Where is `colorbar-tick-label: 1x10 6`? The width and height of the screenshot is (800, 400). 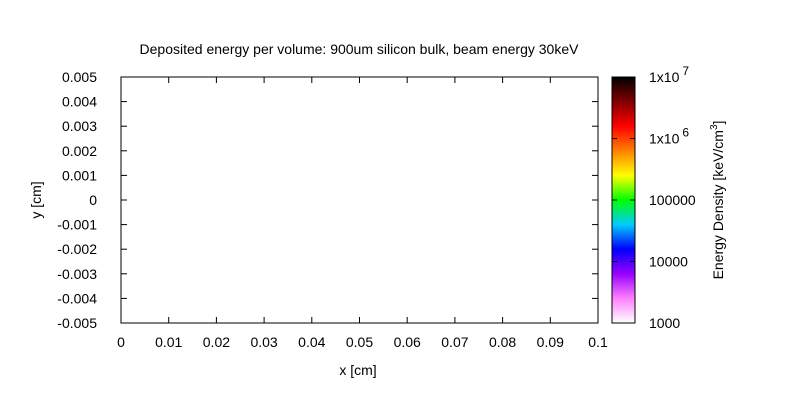
colorbar-tick-label: 1x10 6 is located at coordinates (669, 136).